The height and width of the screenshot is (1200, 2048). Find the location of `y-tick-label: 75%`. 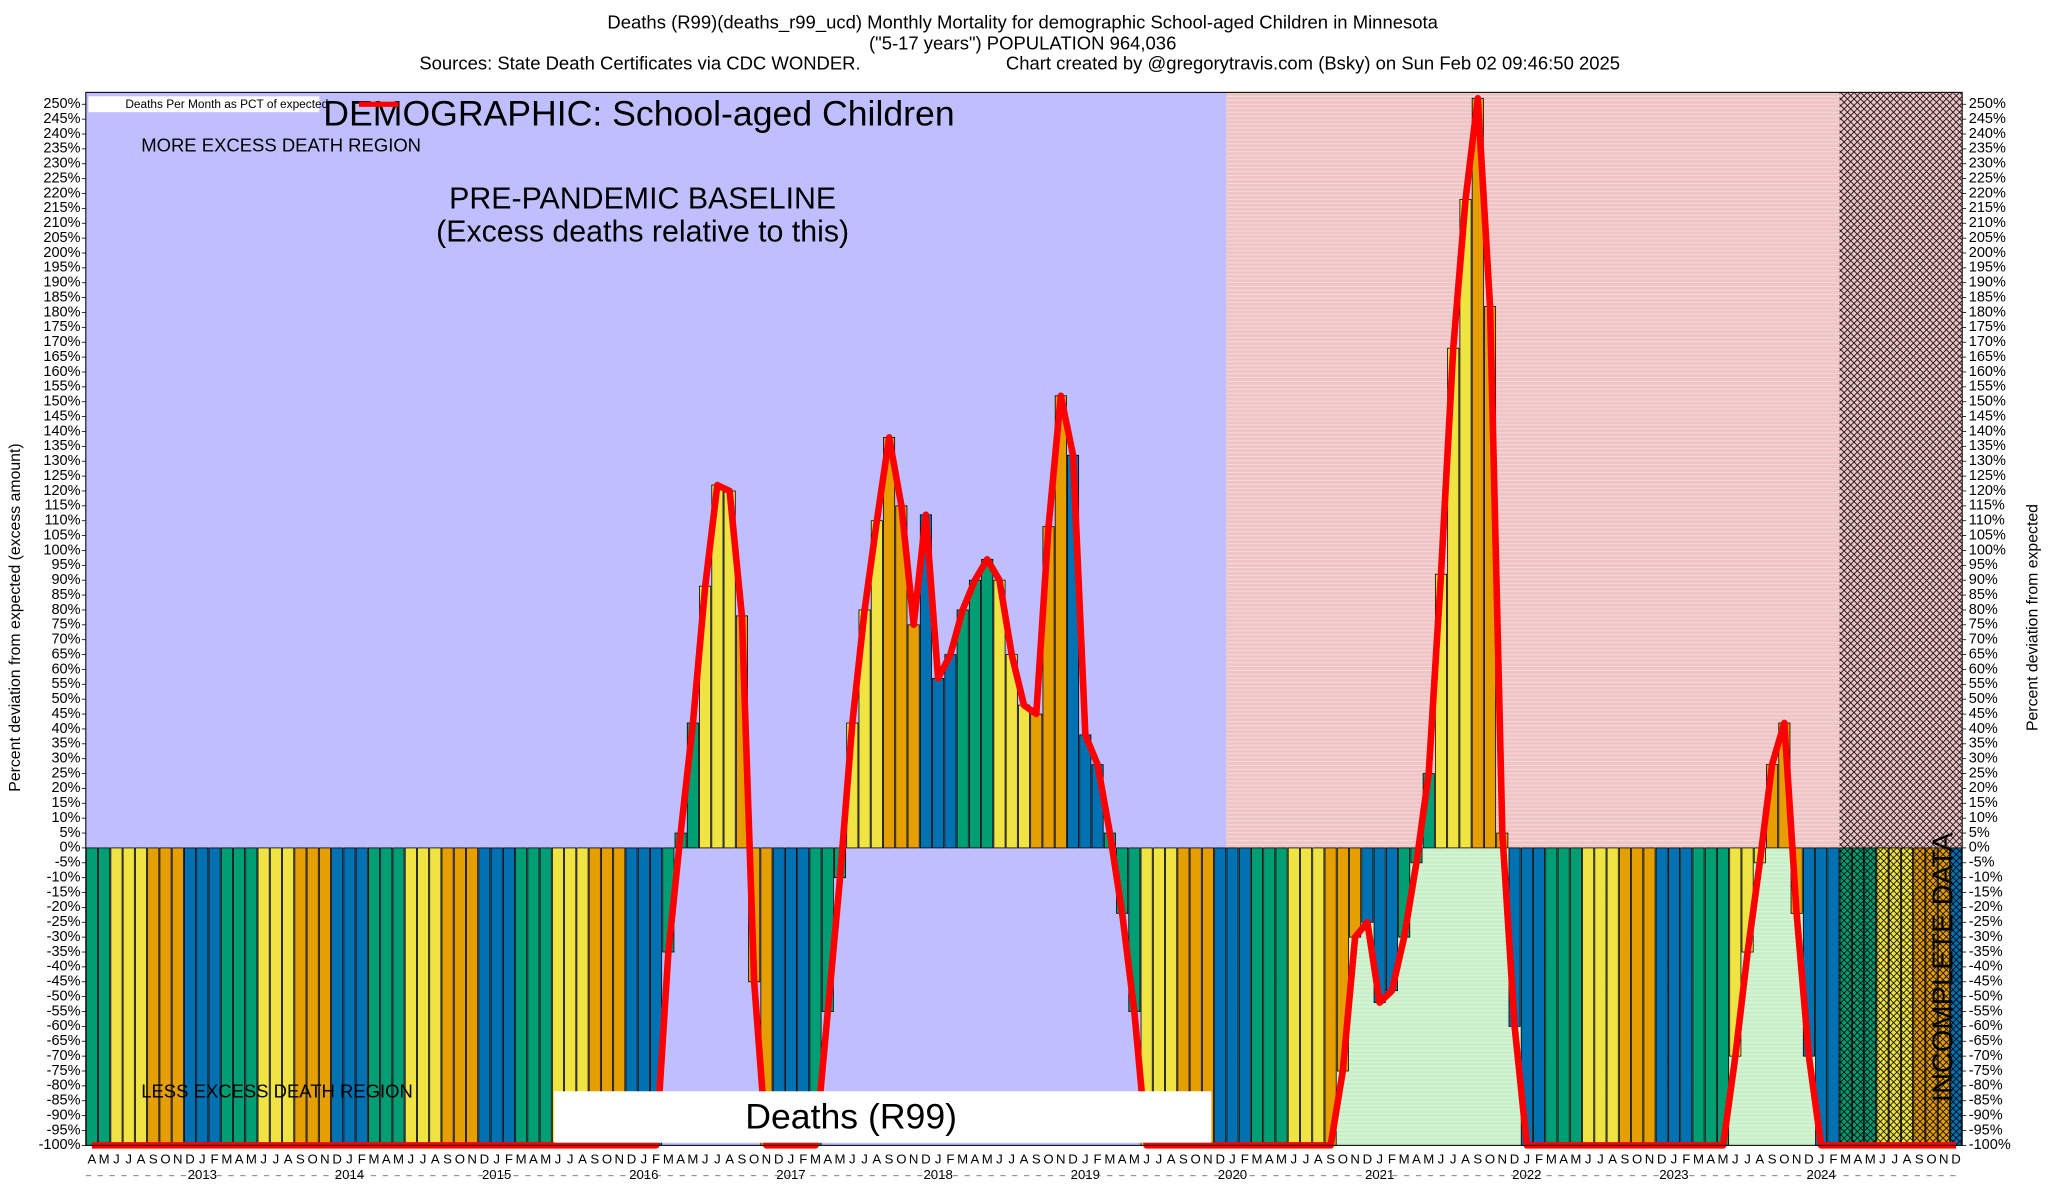

y-tick-label: 75% is located at coordinates (65, 625).